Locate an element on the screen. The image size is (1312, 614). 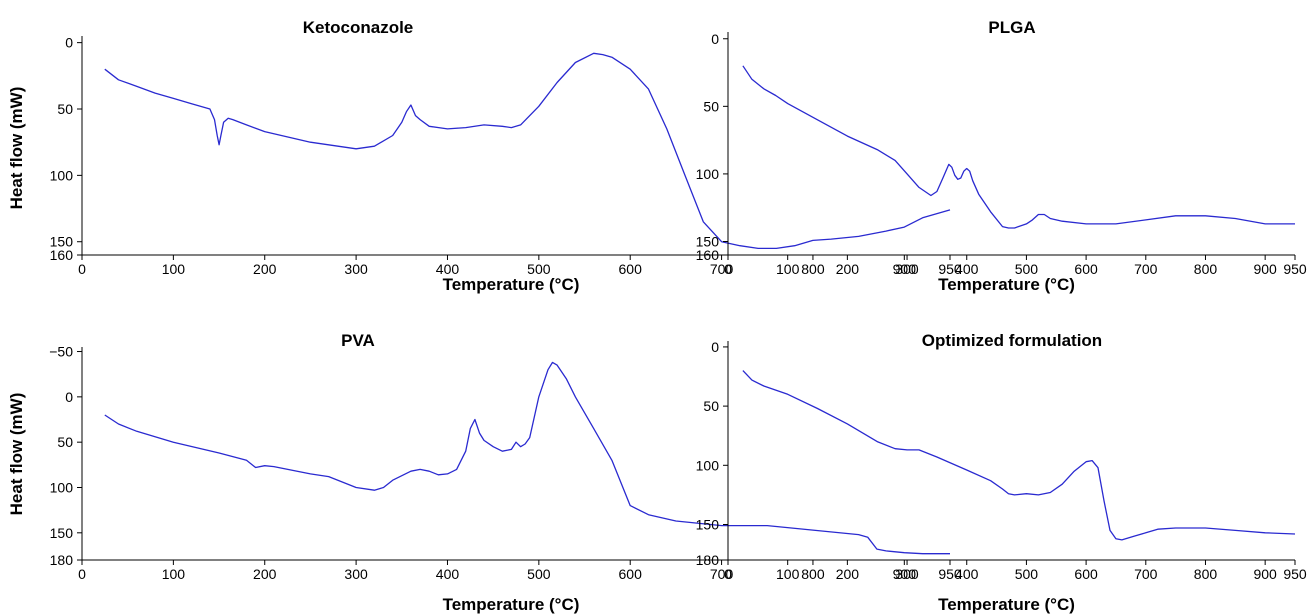
panel-title: Optimized formulation is located at coordinates (1012, 340).